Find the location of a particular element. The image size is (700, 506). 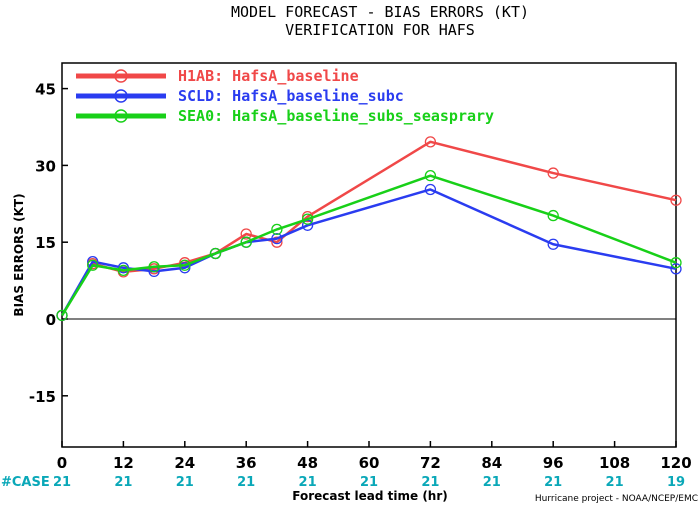

y-tick-label: -15 is located at coordinates (42, 397).